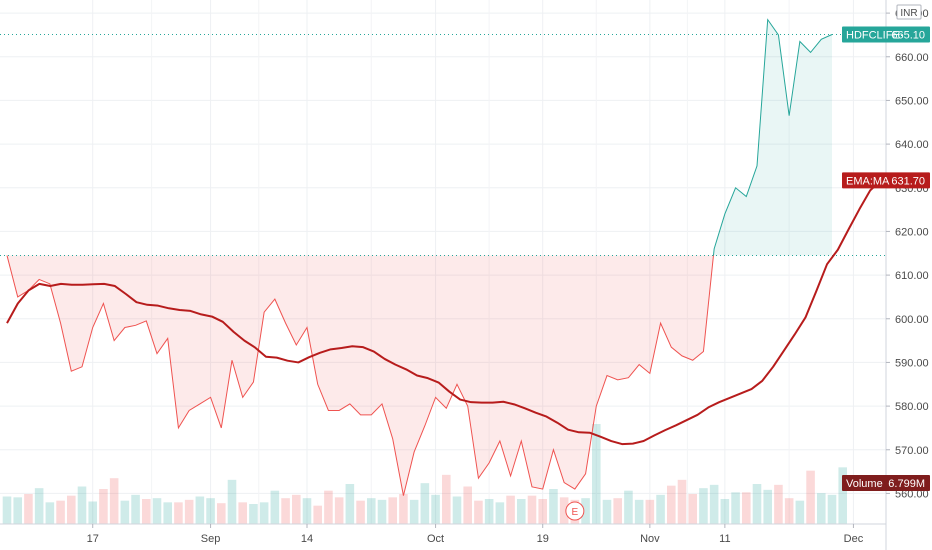 Image resolution: width=932 pixels, height=550 pixels. I want to click on ema-price-badge, so click(886, 180).